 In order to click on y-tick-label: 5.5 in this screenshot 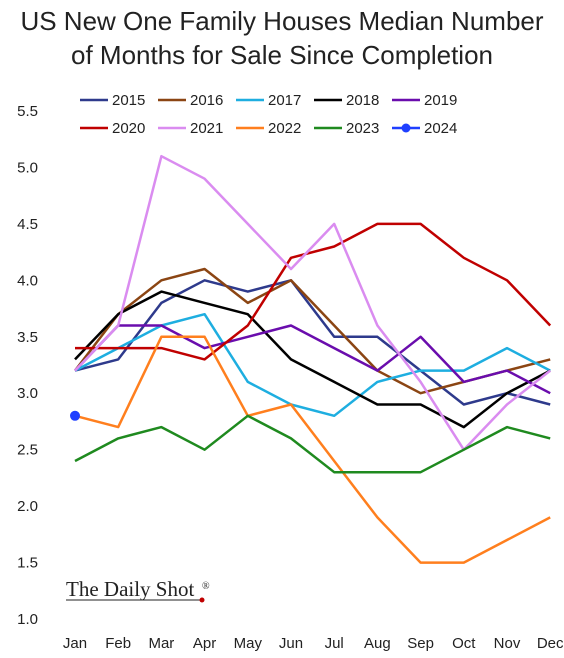, I will do `click(27, 111)`.